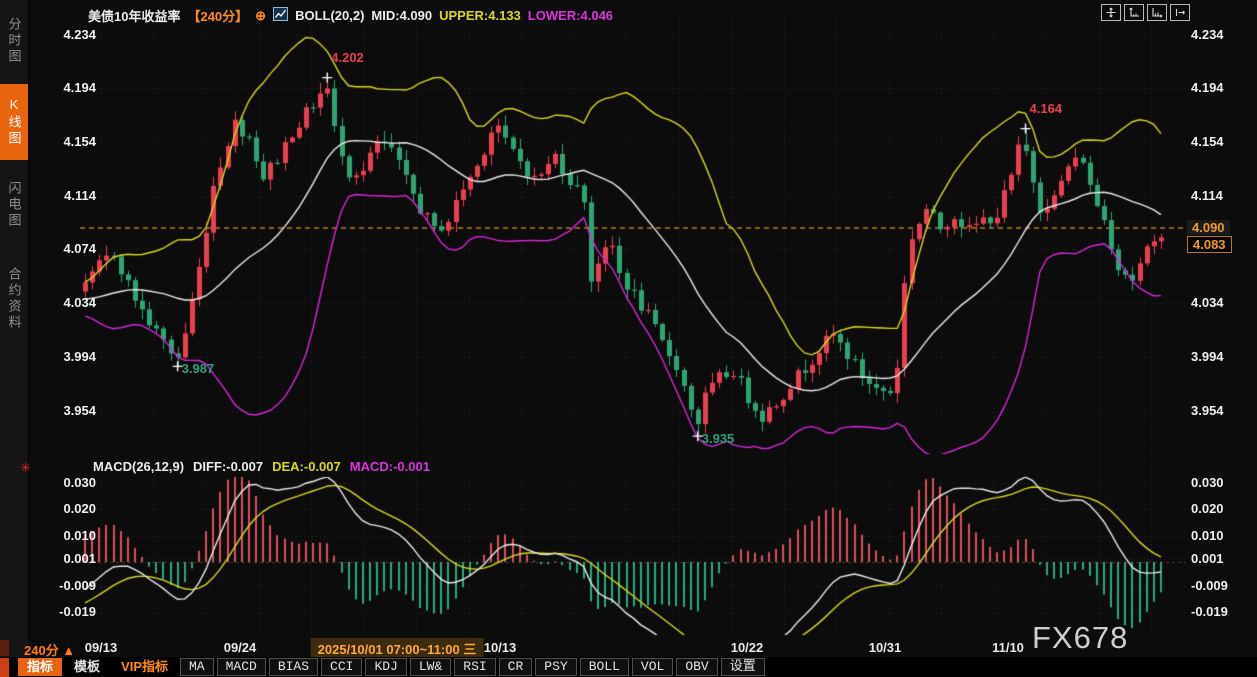 This screenshot has height=677, width=1257. Describe the element at coordinates (386, 667) in the screenshot. I see `toolbar-item-kdj: KDJ` at that location.